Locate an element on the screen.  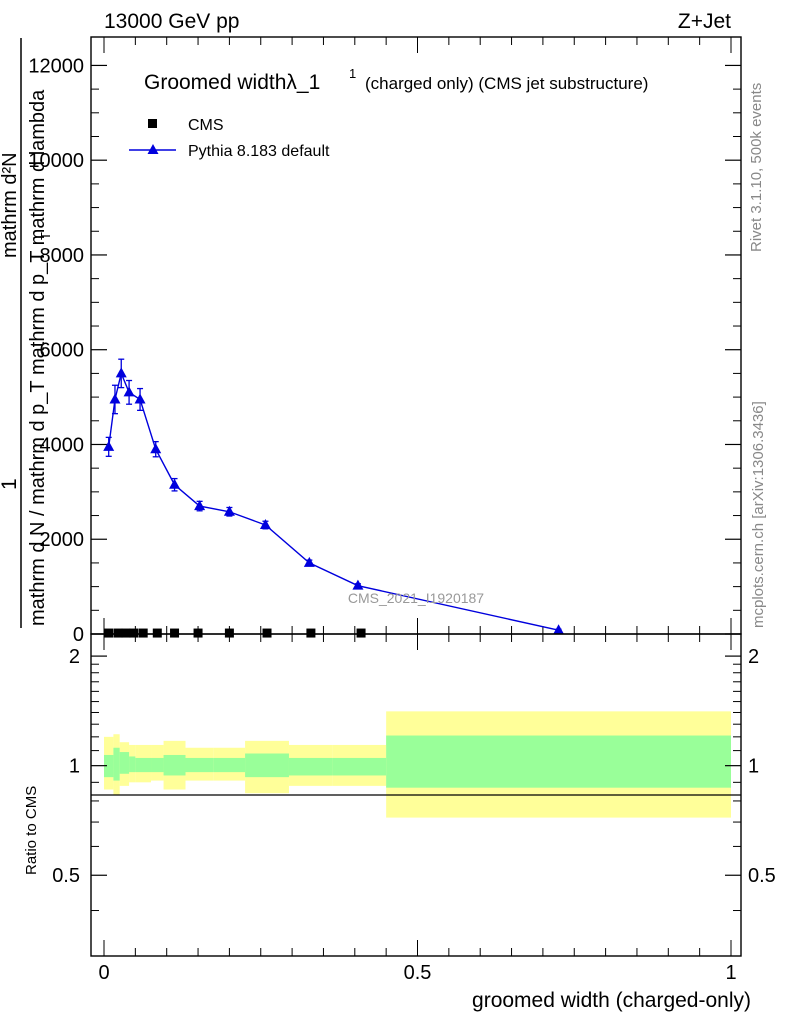
header-energy: 13000 GeV pp is located at coordinates (171, 21).